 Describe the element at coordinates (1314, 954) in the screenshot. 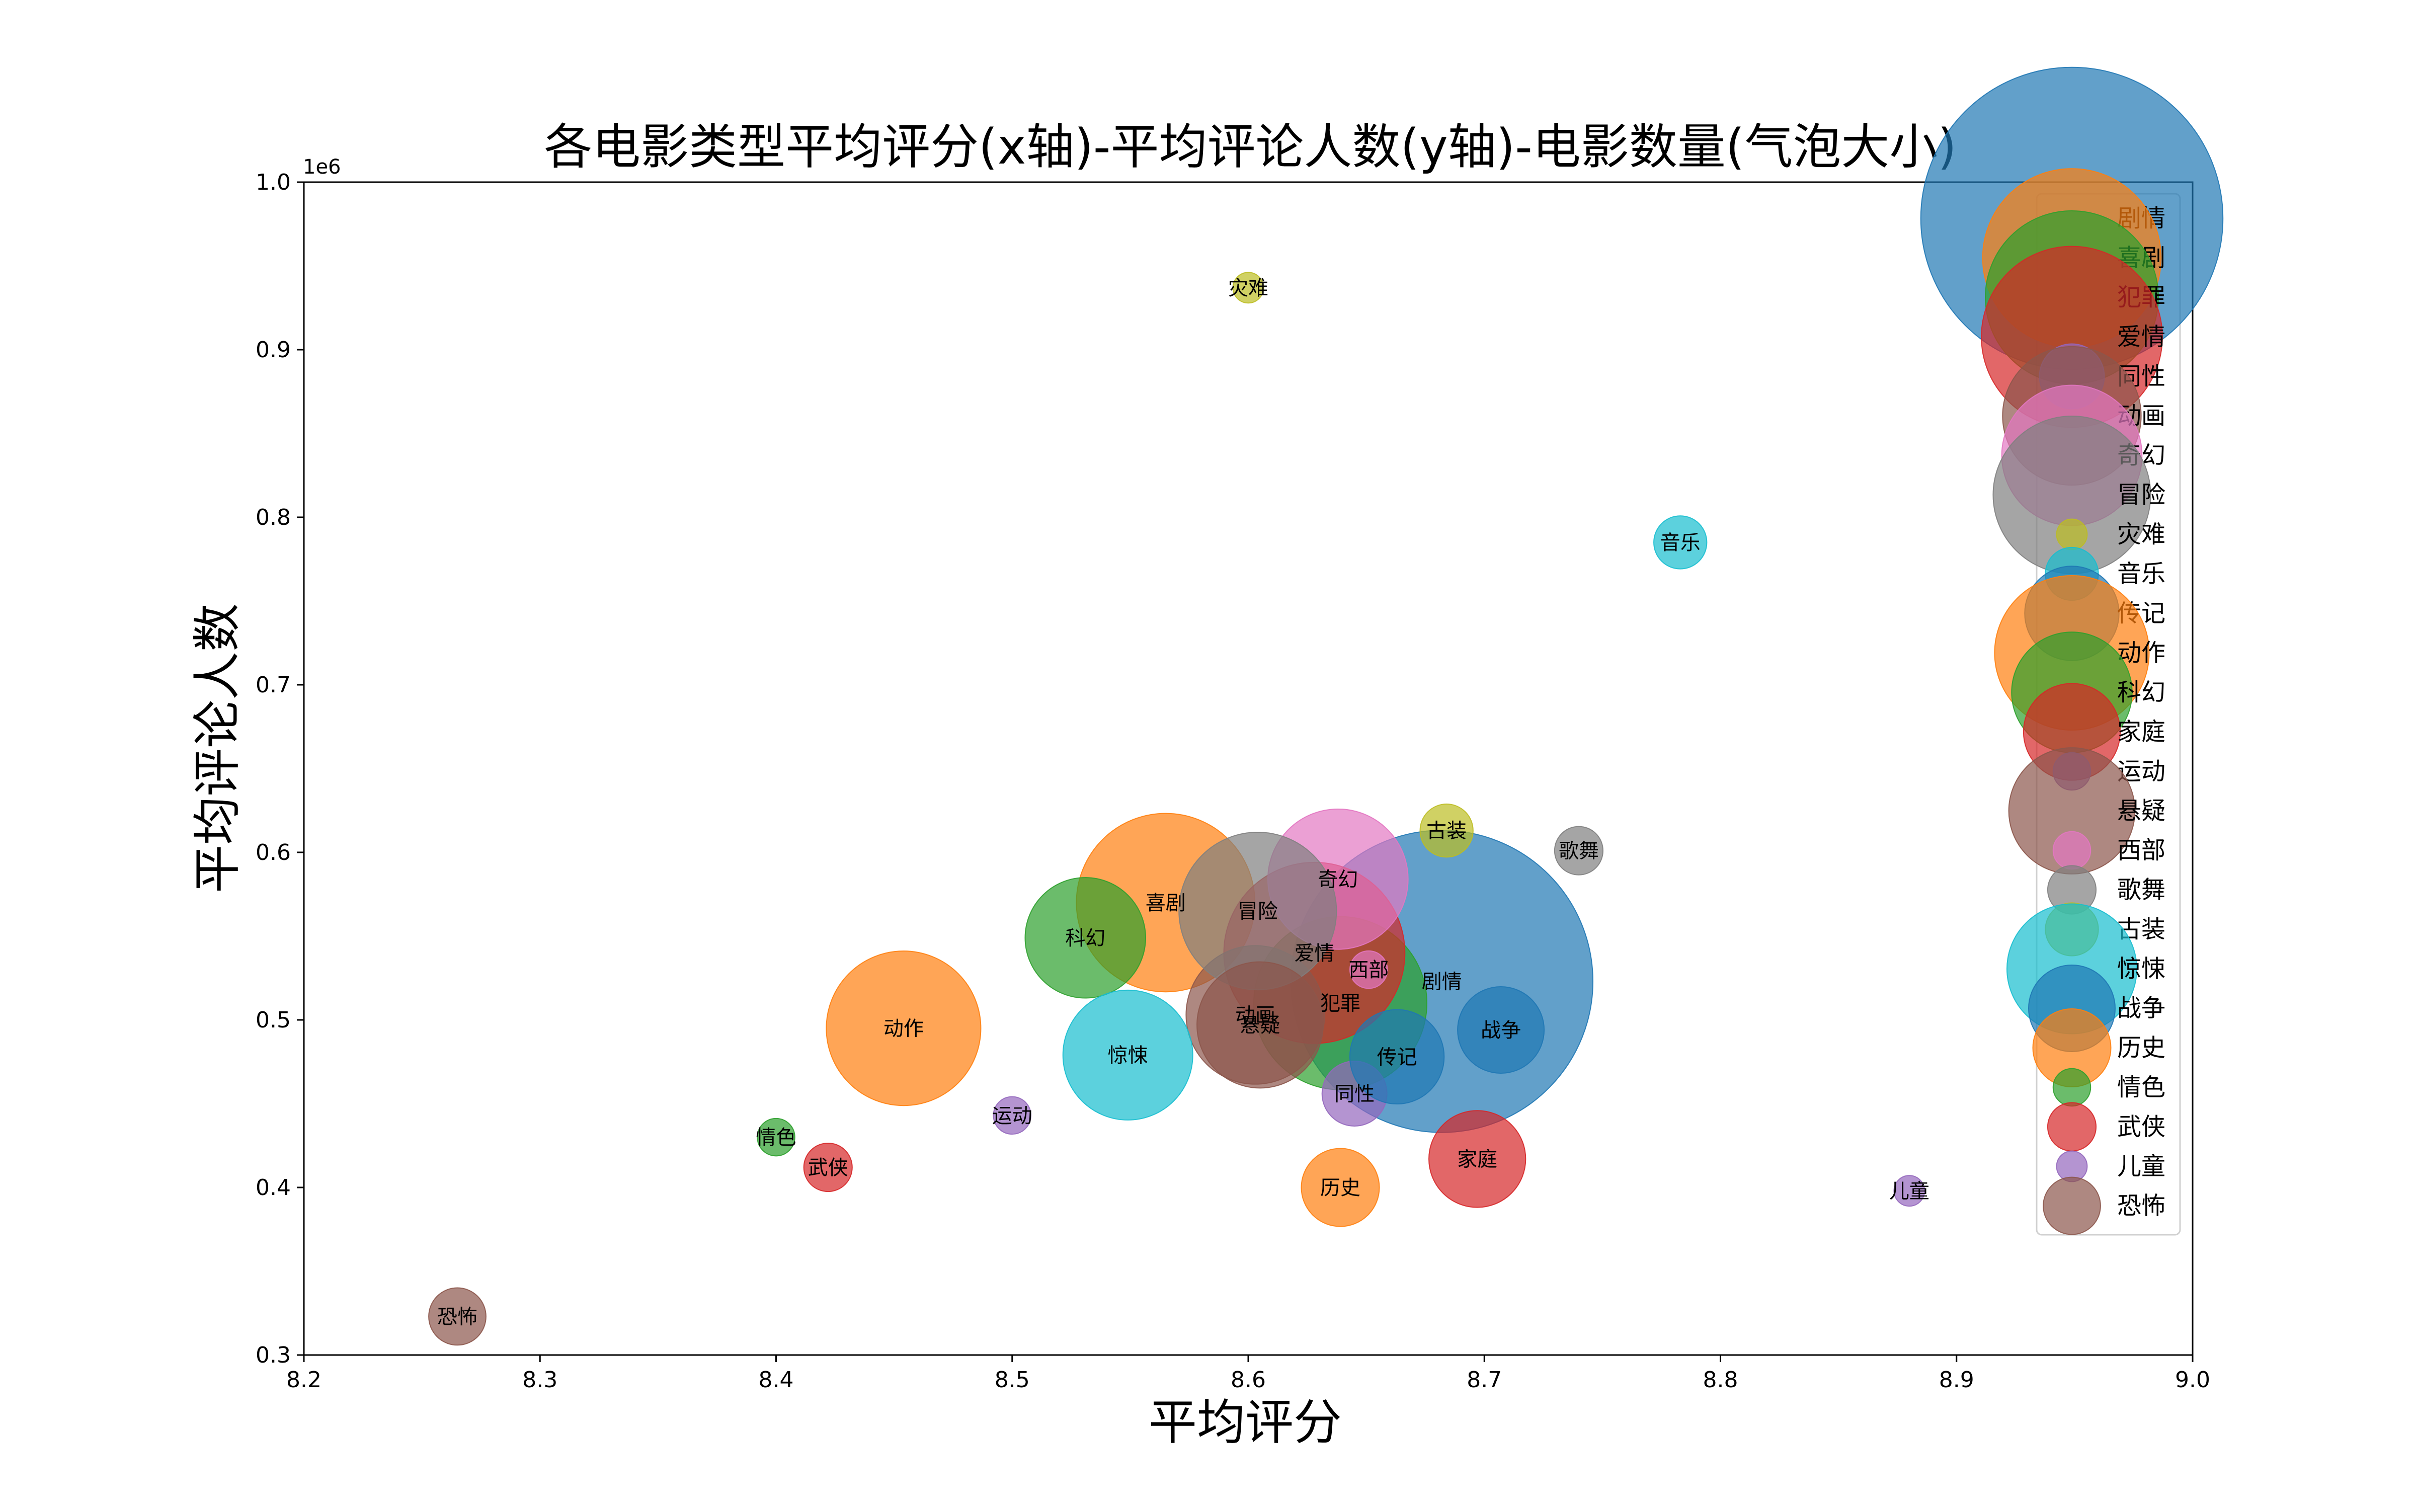

I see `bubble-label-3: 爱情` at that location.